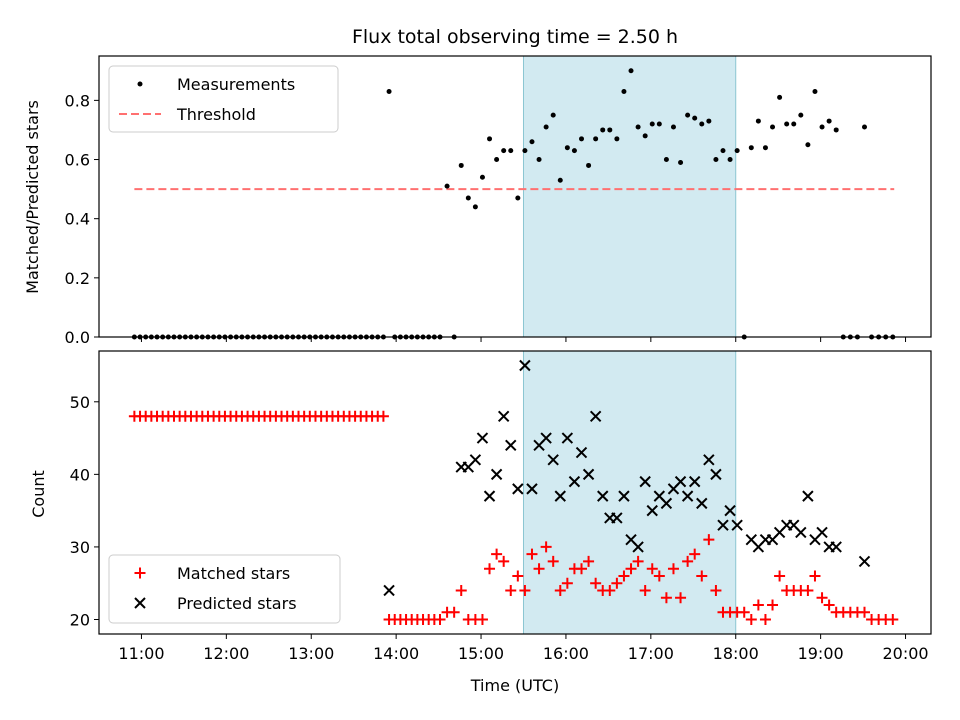  Describe the element at coordinates (905, 653) in the screenshot. I see `count-x-tick-label: 20:00` at that location.